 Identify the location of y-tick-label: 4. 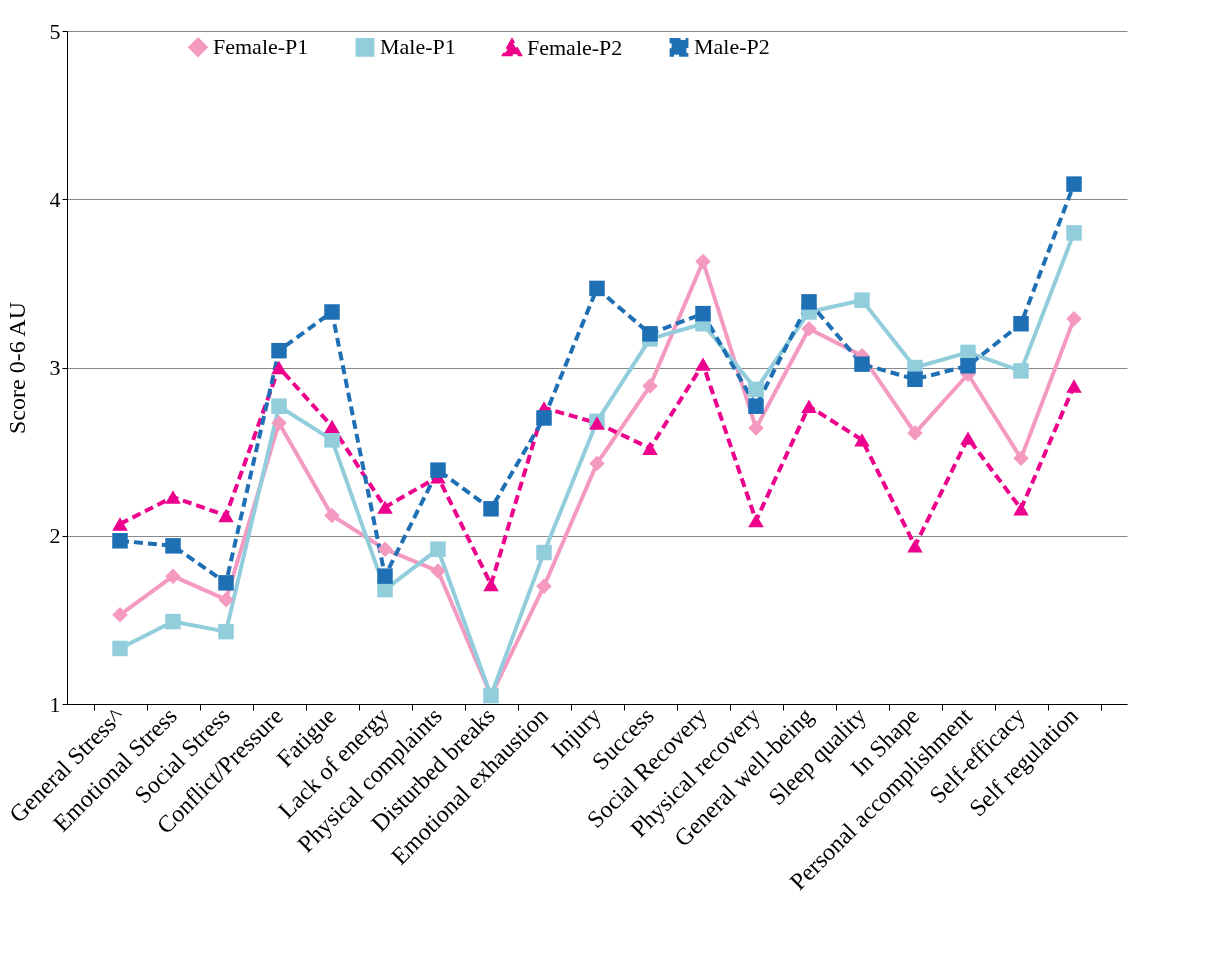
(55, 199).